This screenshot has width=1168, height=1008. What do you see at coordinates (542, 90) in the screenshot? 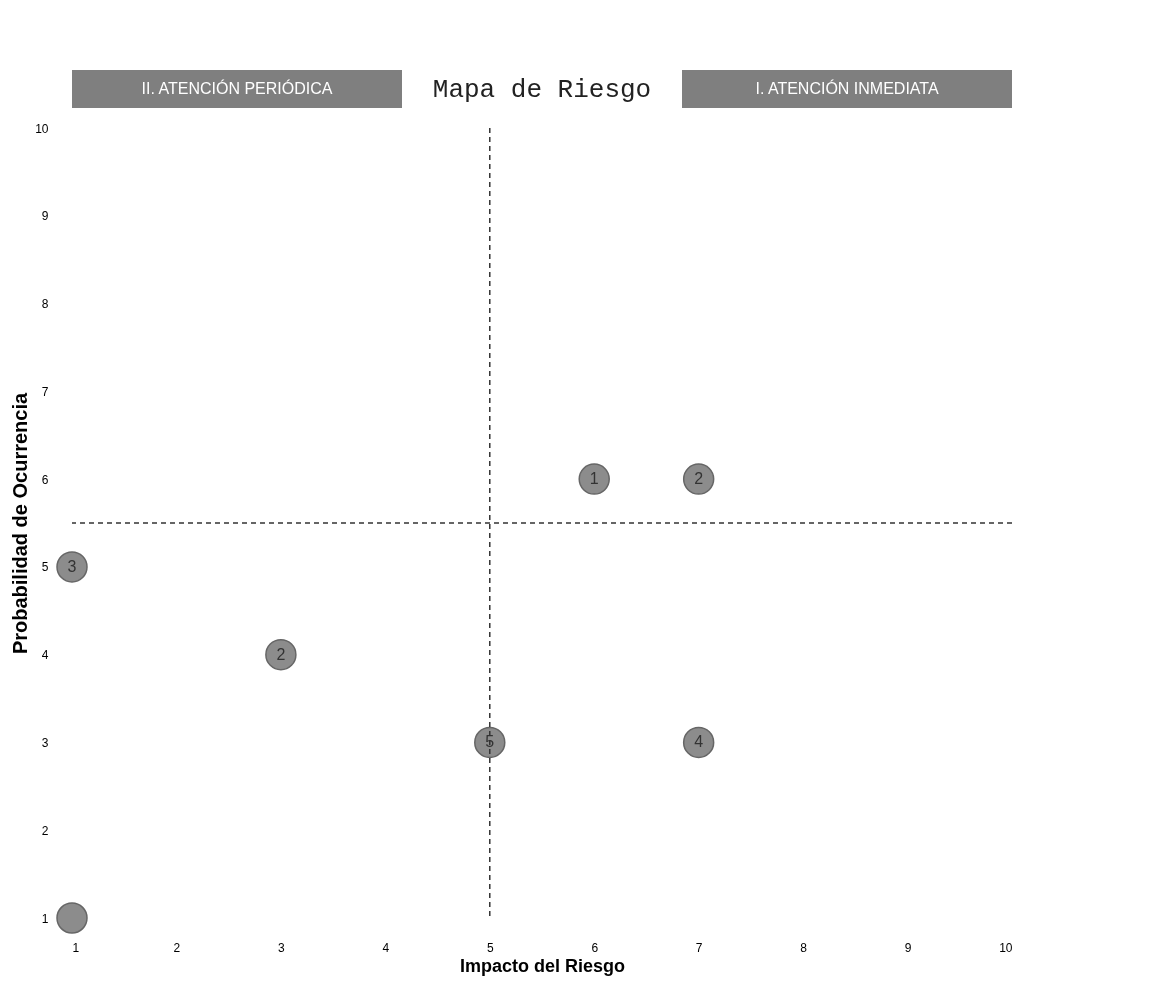
I see `chart-title: Mapa de Riesgo` at bounding box center [542, 90].